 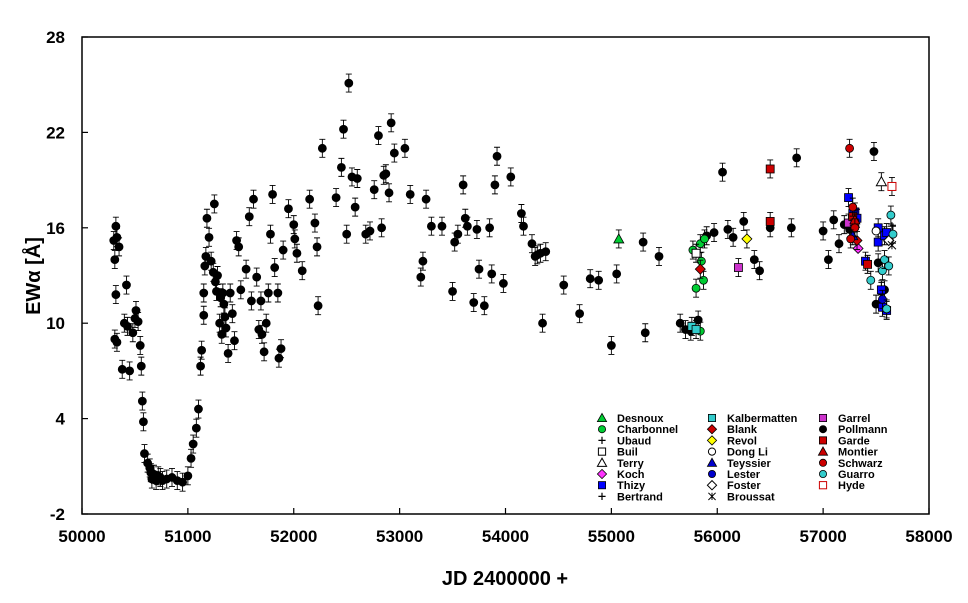 What do you see at coordinates (640, 497) in the screenshot?
I see `legend-label: Bertrand` at bounding box center [640, 497].